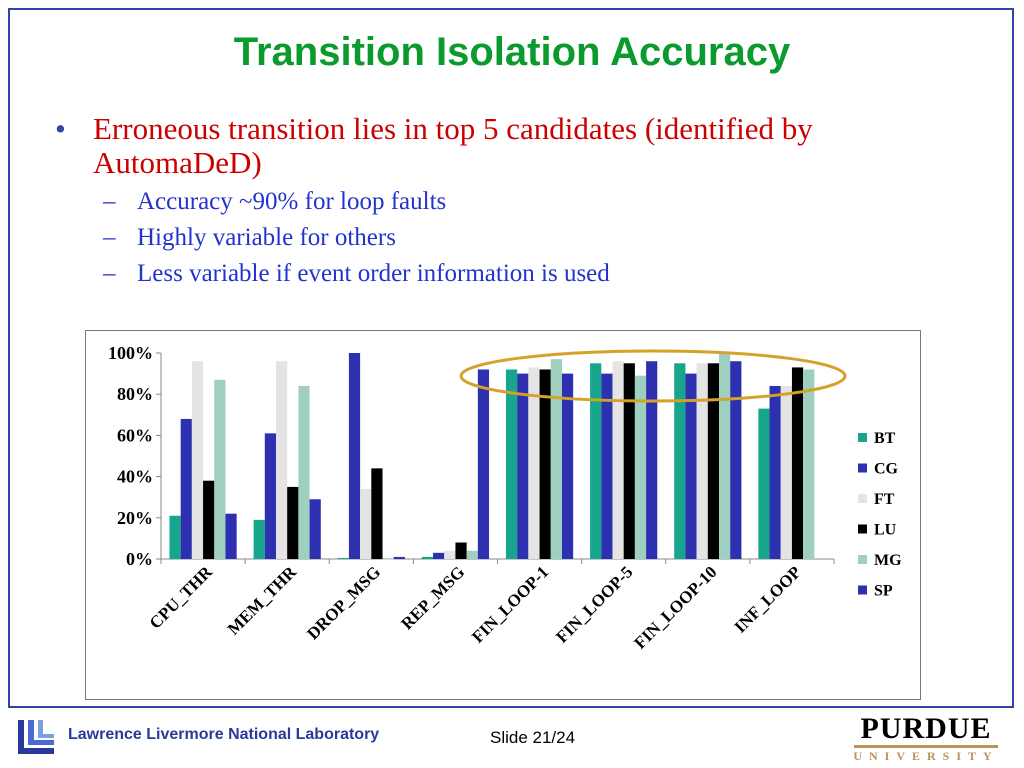 The width and height of the screenshot is (1024, 768). I want to click on purdue-rule, so click(926, 746).